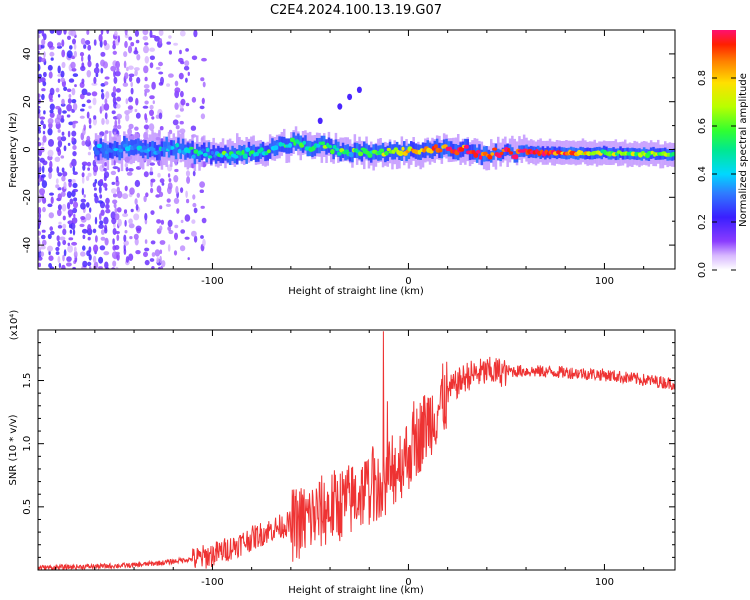 The image size is (750, 600). What do you see at coordinates (716, 174) in the screenshot?
I see `colorbar-ticks: 0.0 0.2 0.4 0.6 0.8` at bounding box center [716, 174].